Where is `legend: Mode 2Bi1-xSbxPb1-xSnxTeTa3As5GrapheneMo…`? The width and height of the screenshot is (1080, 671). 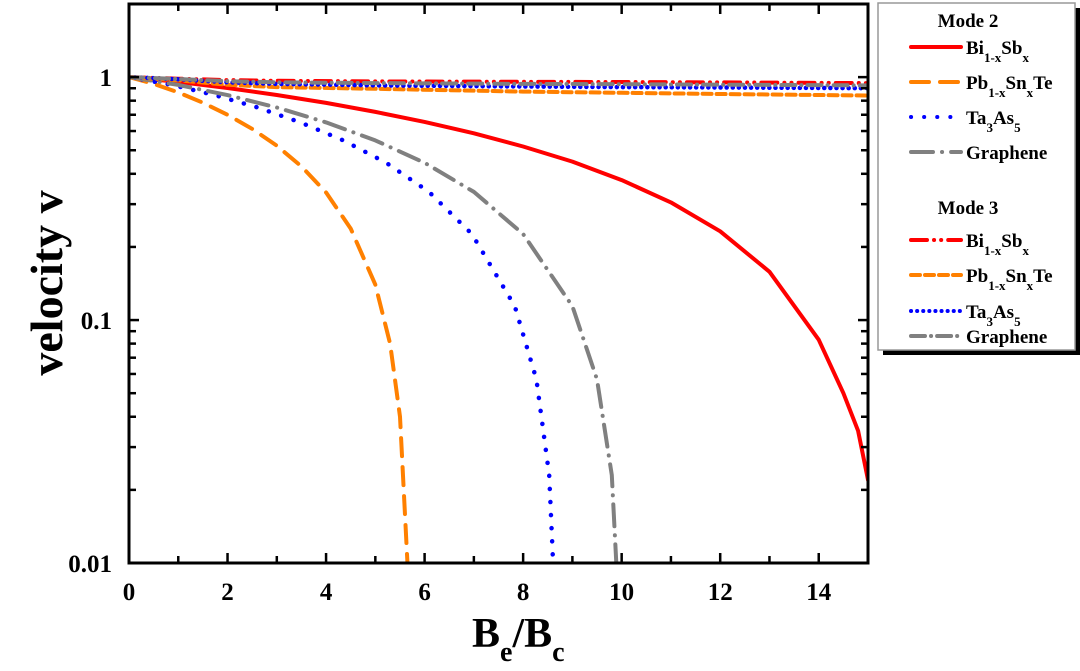
legend: Mode 2Bi1-xSbxPb1-xSnxTeTa3As5GrapheneMo… is located at coordinates (978, 178).